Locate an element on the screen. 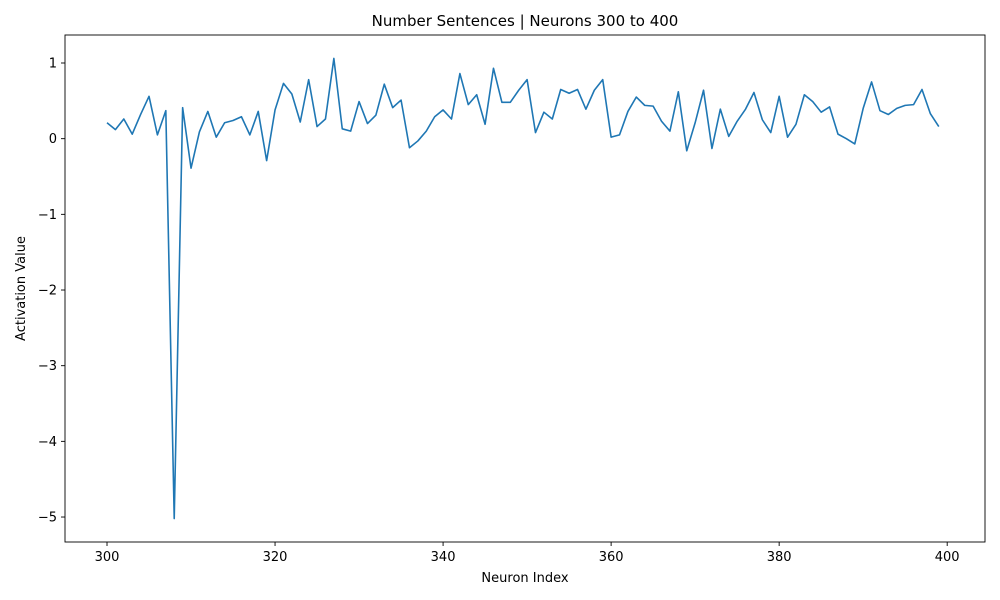  x-tick-label: 400 is located at coordinates (947, 557).